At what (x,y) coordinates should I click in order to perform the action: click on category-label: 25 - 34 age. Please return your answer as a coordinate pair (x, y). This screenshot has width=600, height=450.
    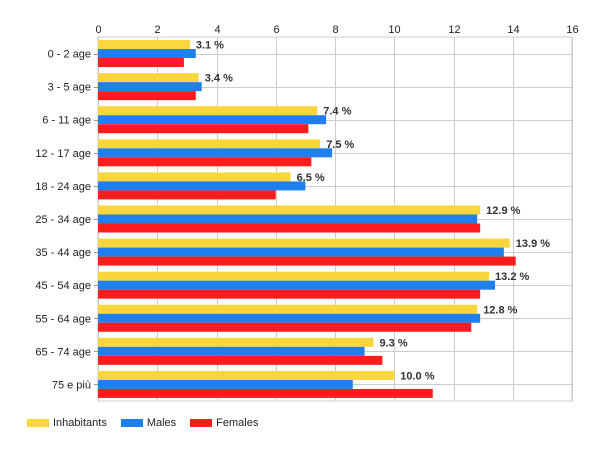
    Looking at the image, I should click on (63, 220).